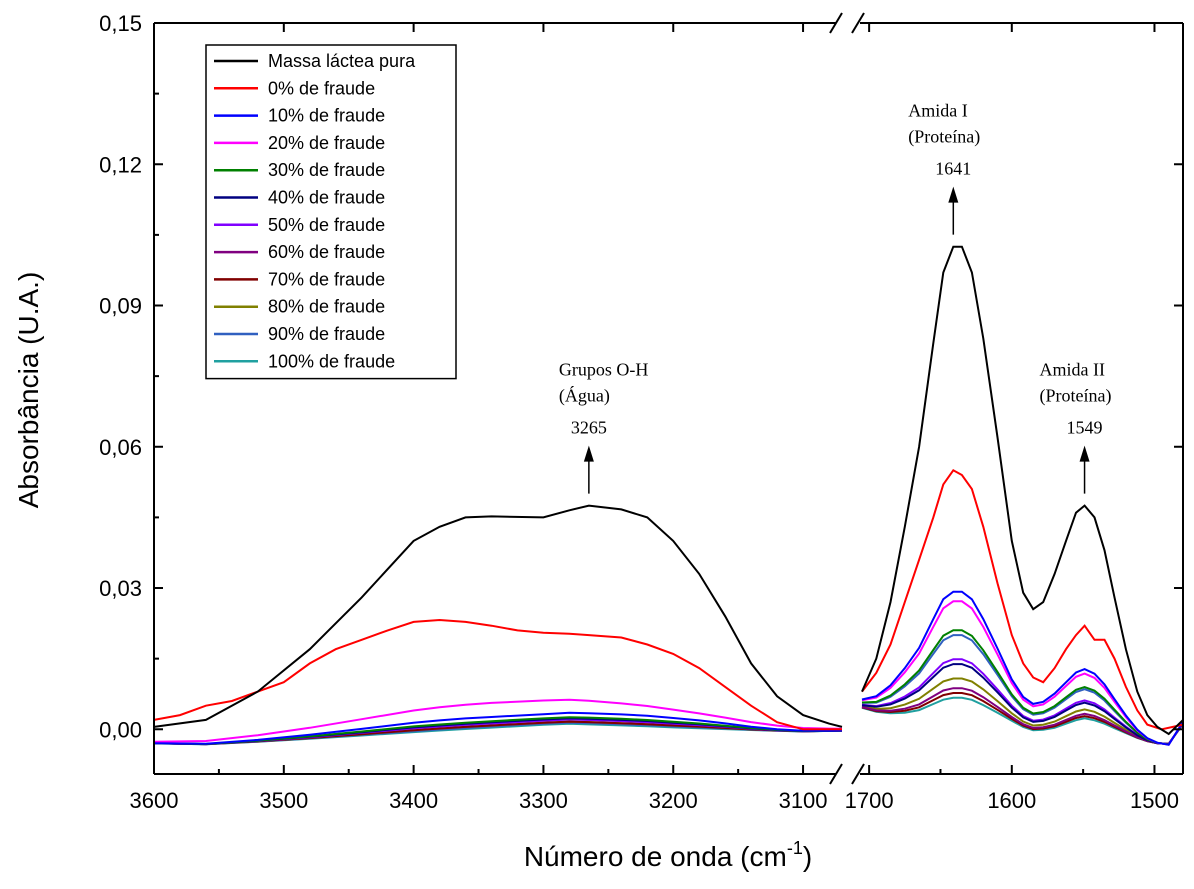 This screenshot has width=1194, height=889. Describe the element at coordinates (120, 447) in the screenshot. I see `y-tick-label: 0,06` at that location.